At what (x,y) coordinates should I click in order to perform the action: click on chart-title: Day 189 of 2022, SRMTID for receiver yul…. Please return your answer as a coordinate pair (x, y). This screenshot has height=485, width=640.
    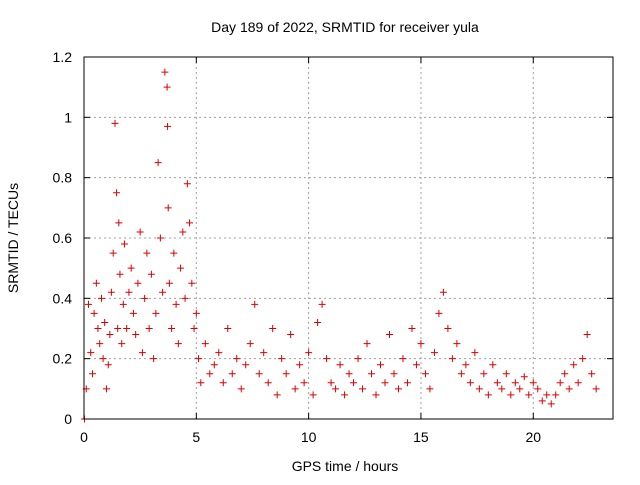
    Looking at the image, I should click on (345, 27).